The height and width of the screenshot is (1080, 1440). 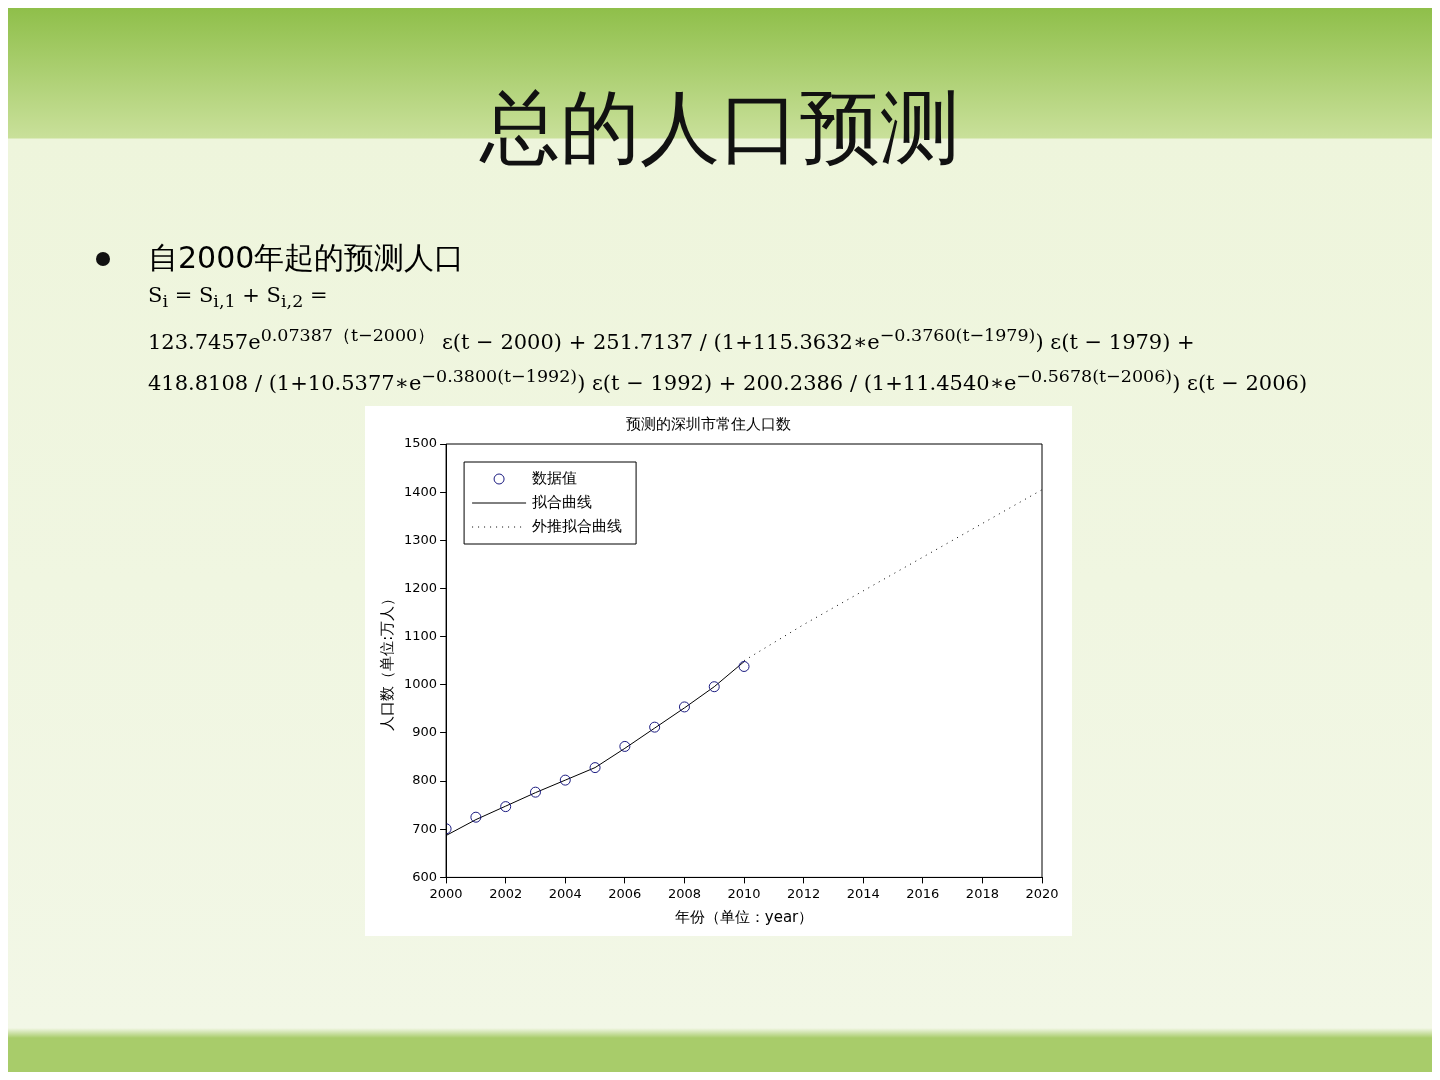 What do you see at coordinates (565, 893) in the screenshot?
I see `x-tick-label: 2004` at bounding box center [565, 893].